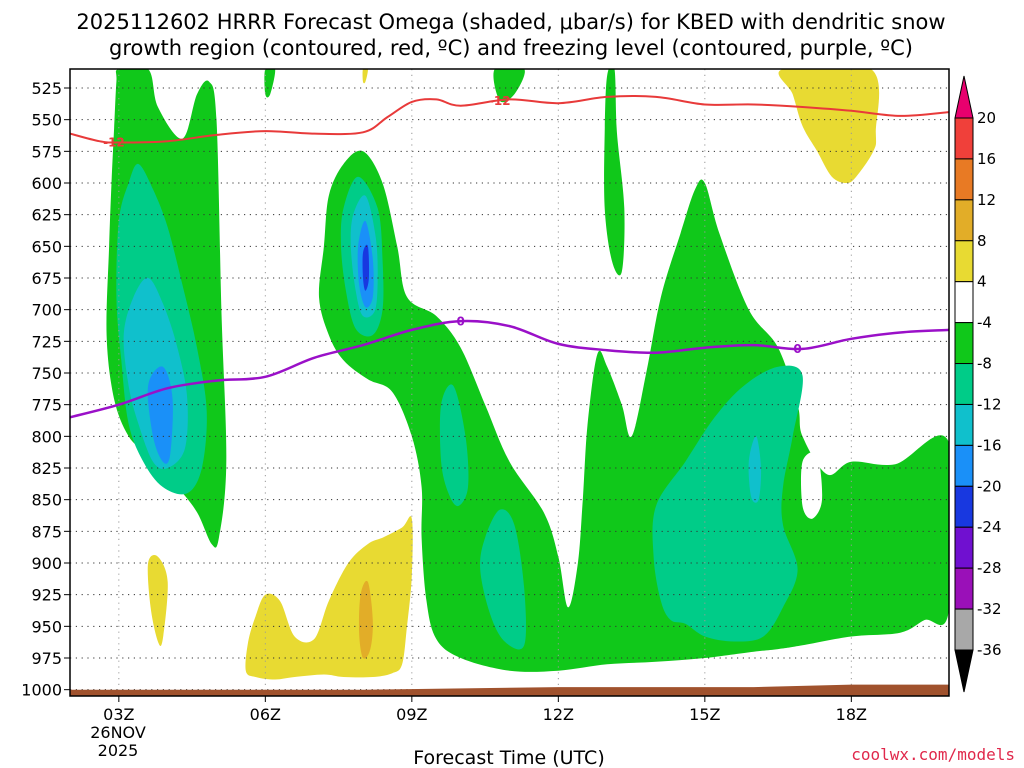 The width and height of the screenshot is (1024, 768). Describe the element at coordinates (982, 282) in the screenshot. I see `colorbar-level-4: 4` at that location.